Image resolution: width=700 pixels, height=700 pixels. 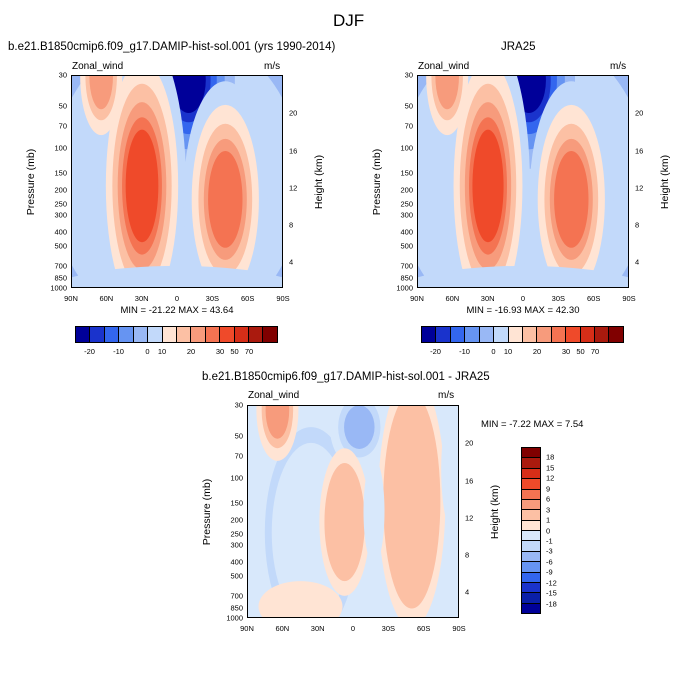 I want to click on obs-panel-title: JRA25, so click(x=518, y=47).